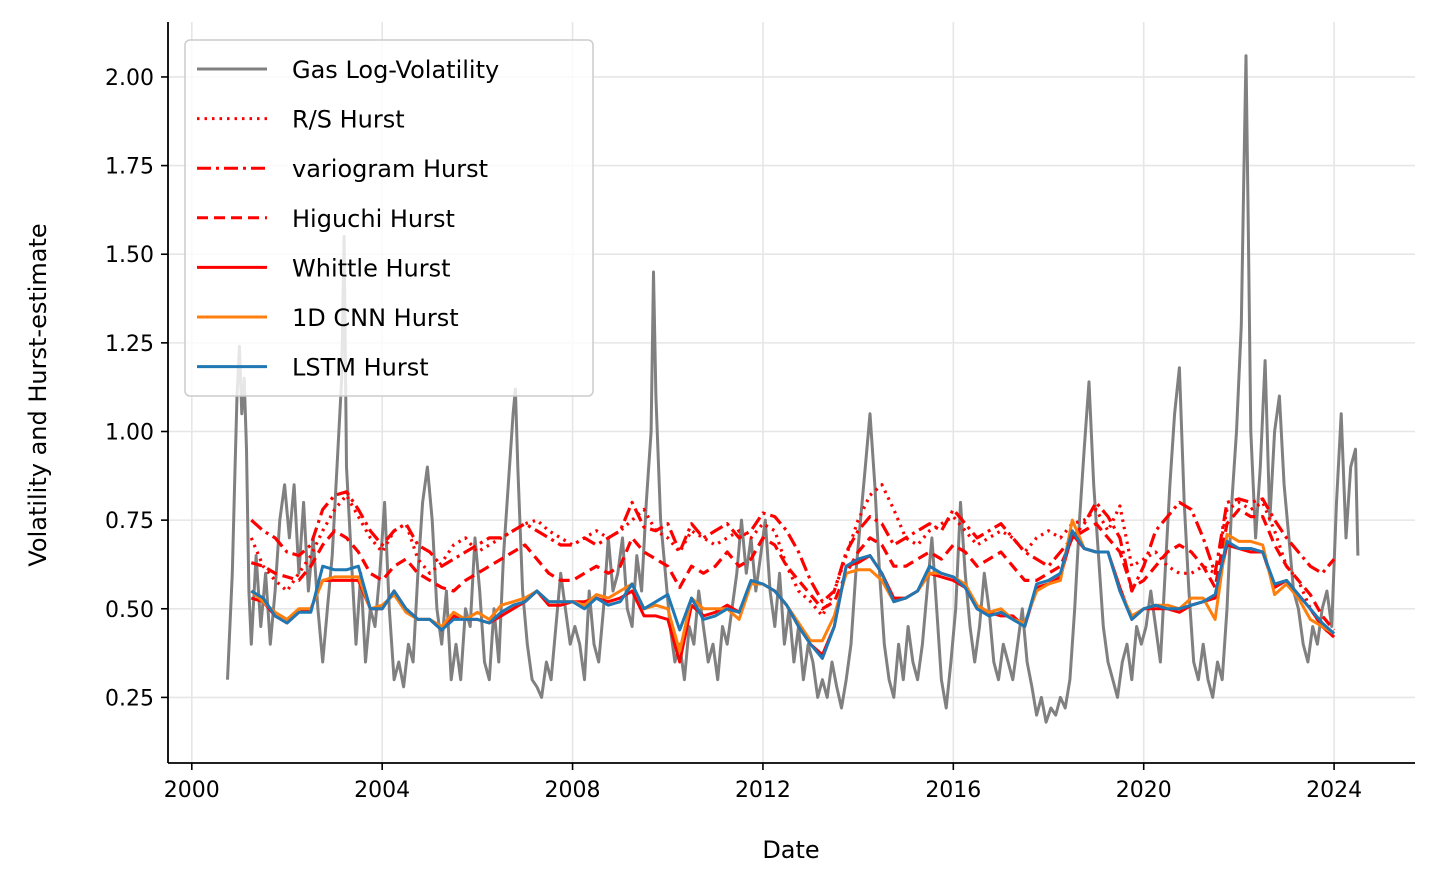 This screenshot has width=1438, height=889. Describe the element at coordinates (360, 368) in the screenshot. I see `legend-label-lstm-hurst: LSTM Hurst` at that location.